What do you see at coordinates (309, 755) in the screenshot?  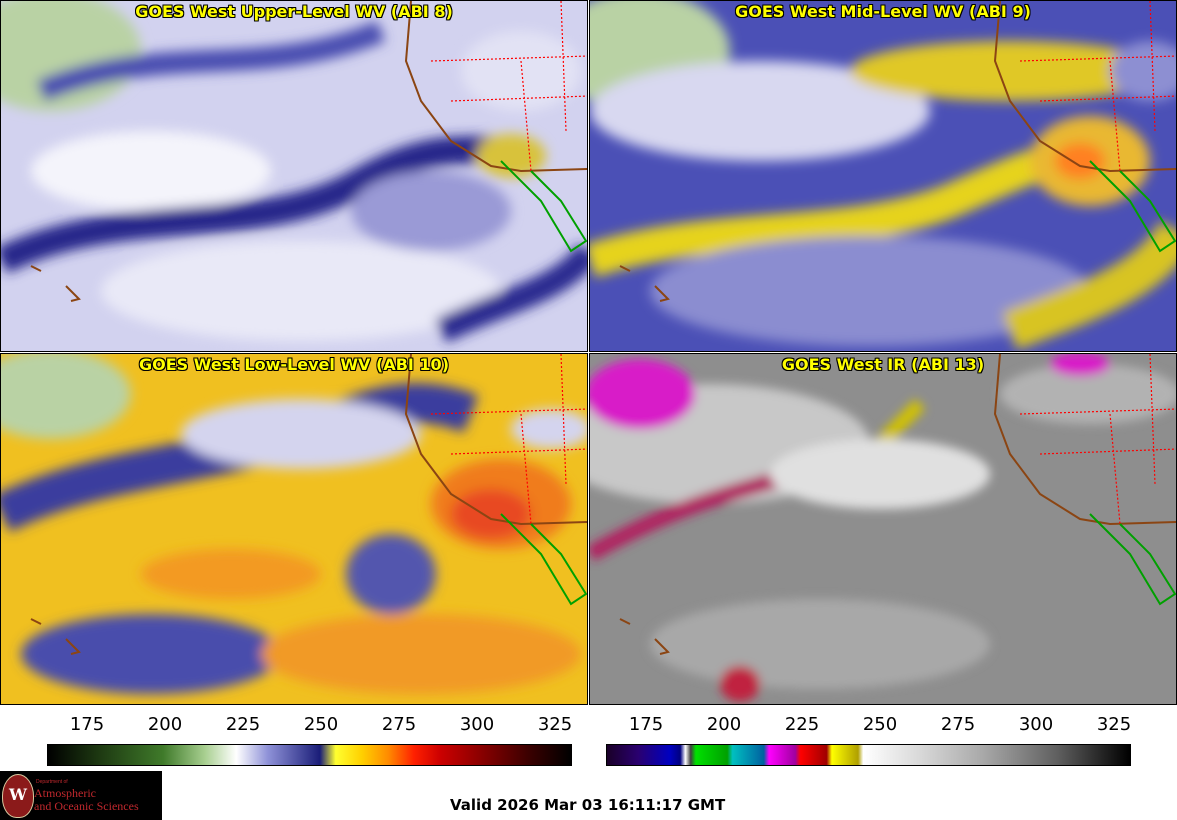 I see `wv-colorbar` at bounding box center [309, 755].